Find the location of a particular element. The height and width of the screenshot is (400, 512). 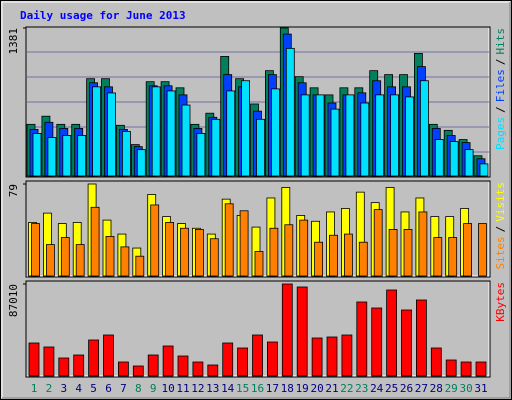

x-tick-label: 29 is located at coordinates (451, 388).